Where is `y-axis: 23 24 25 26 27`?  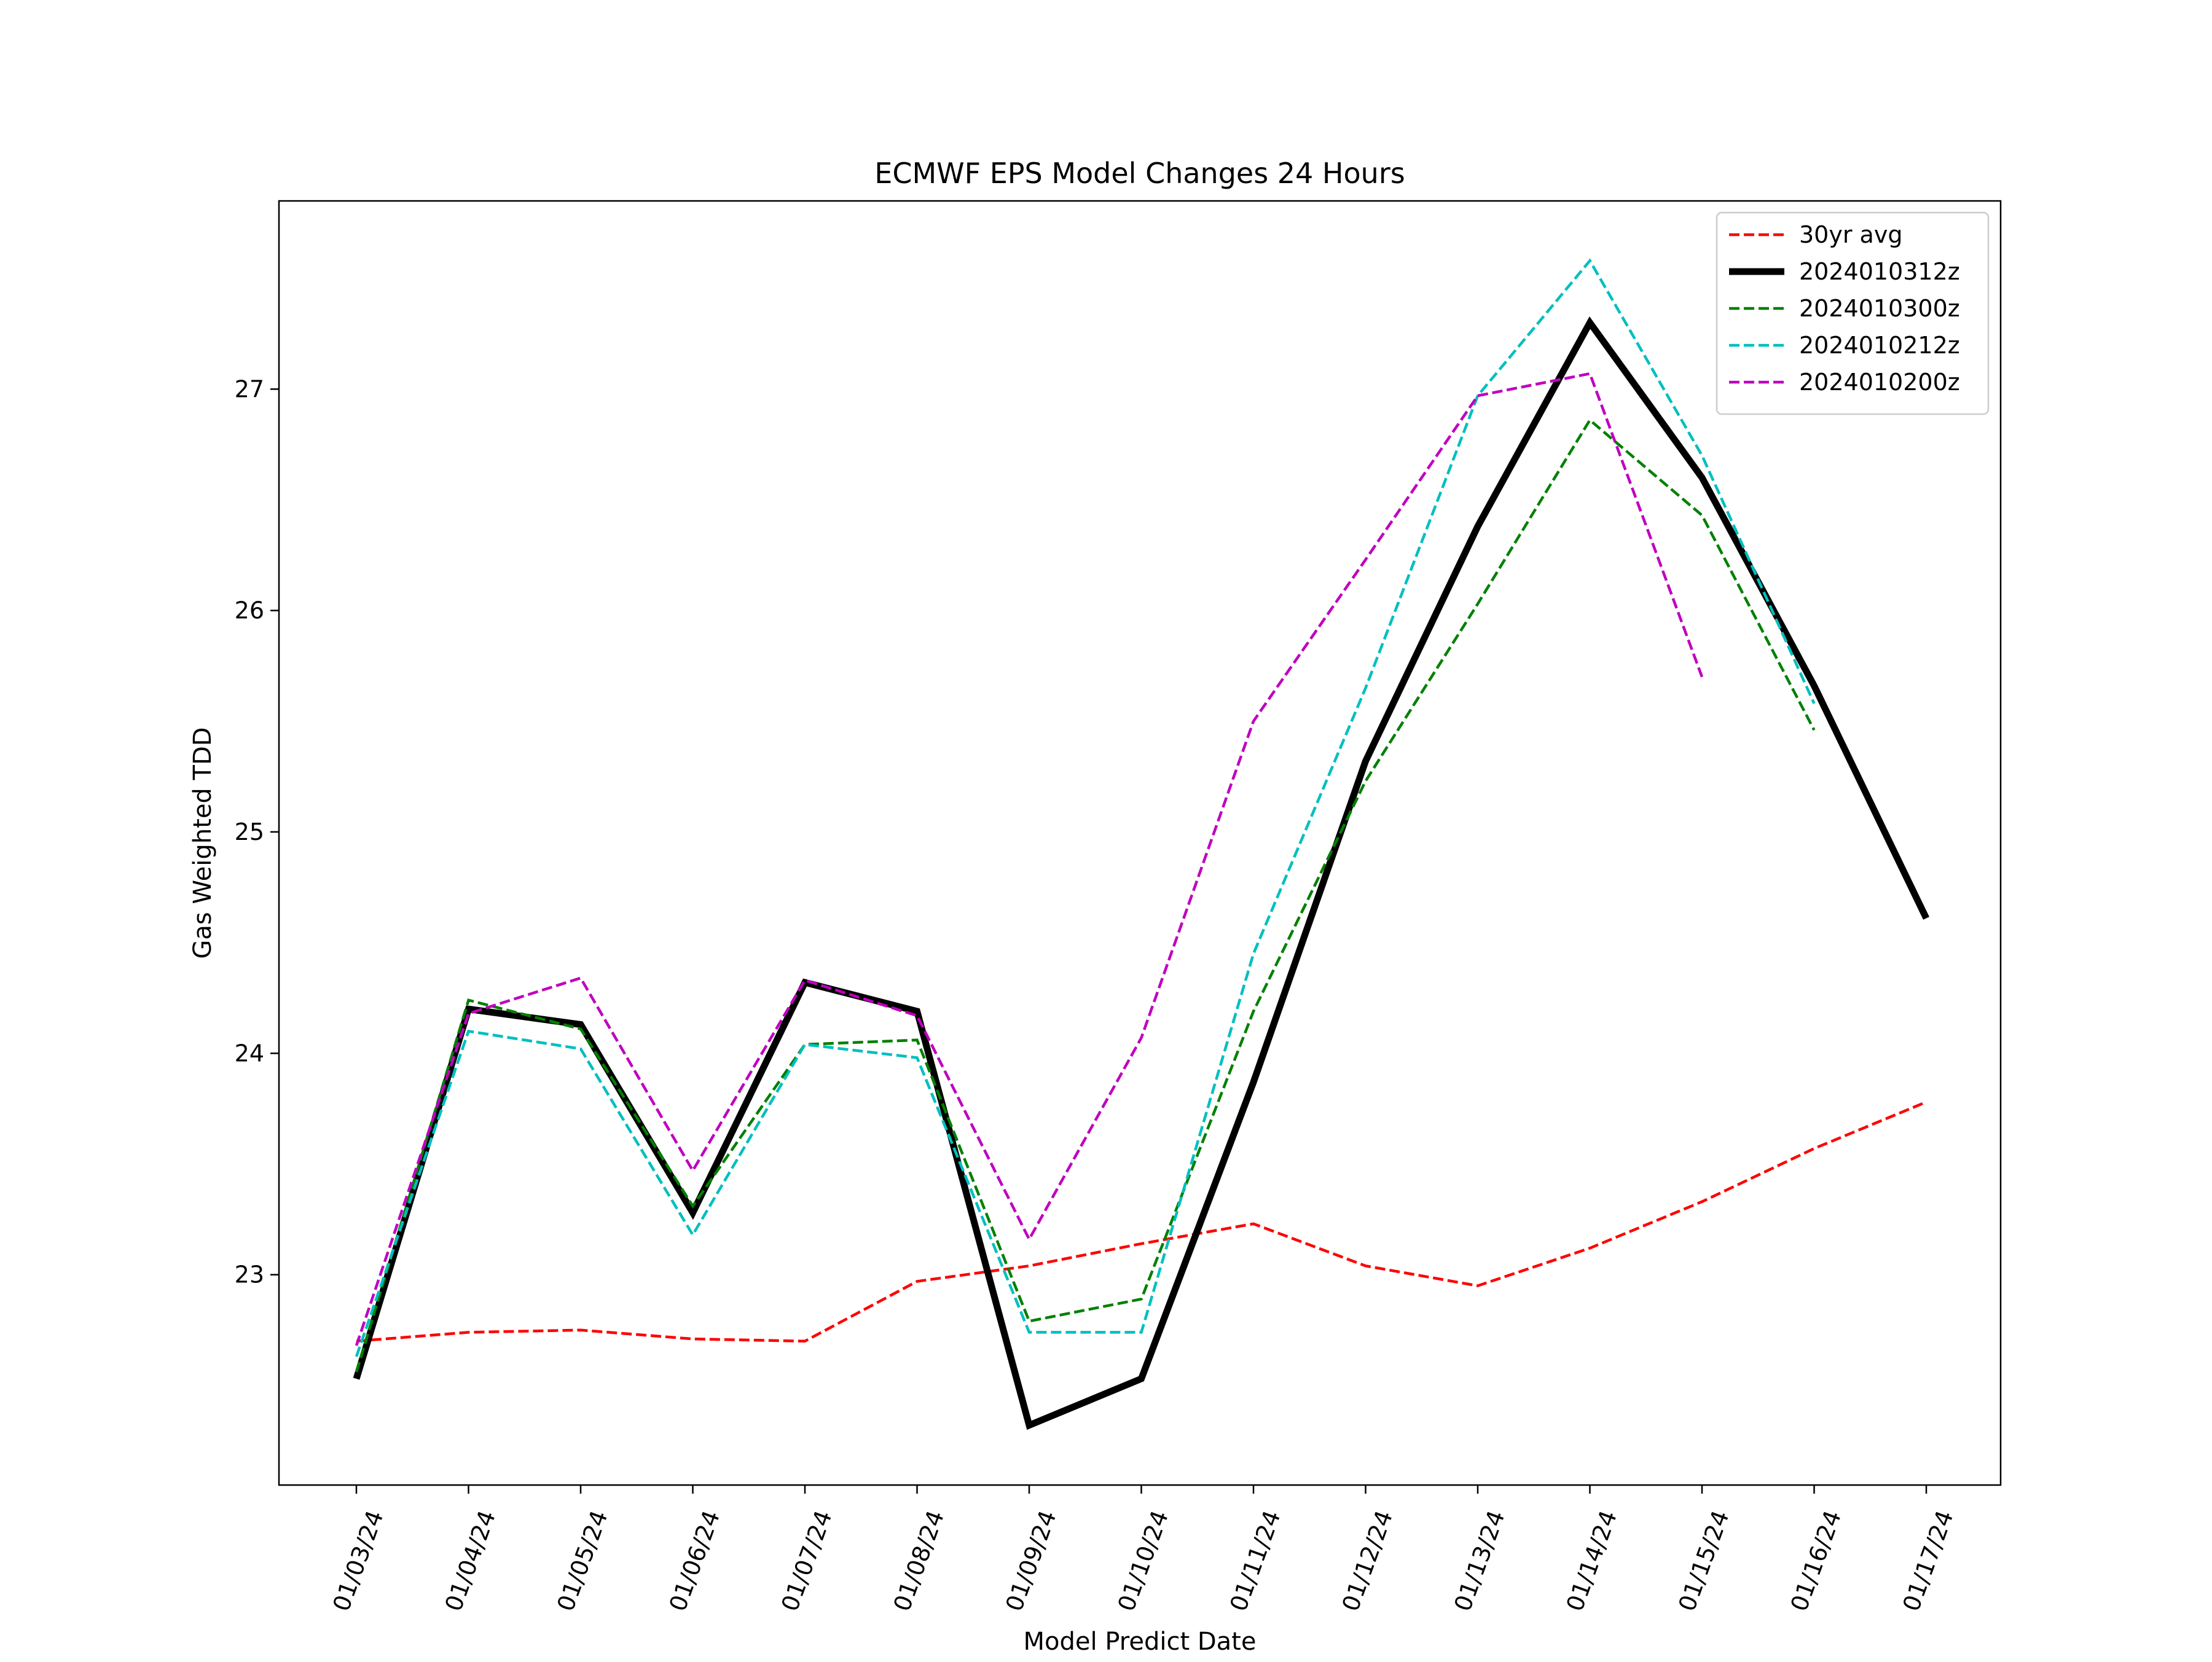
y-axis: 23 24 25 26 27 is located at coordinates (257, 831).